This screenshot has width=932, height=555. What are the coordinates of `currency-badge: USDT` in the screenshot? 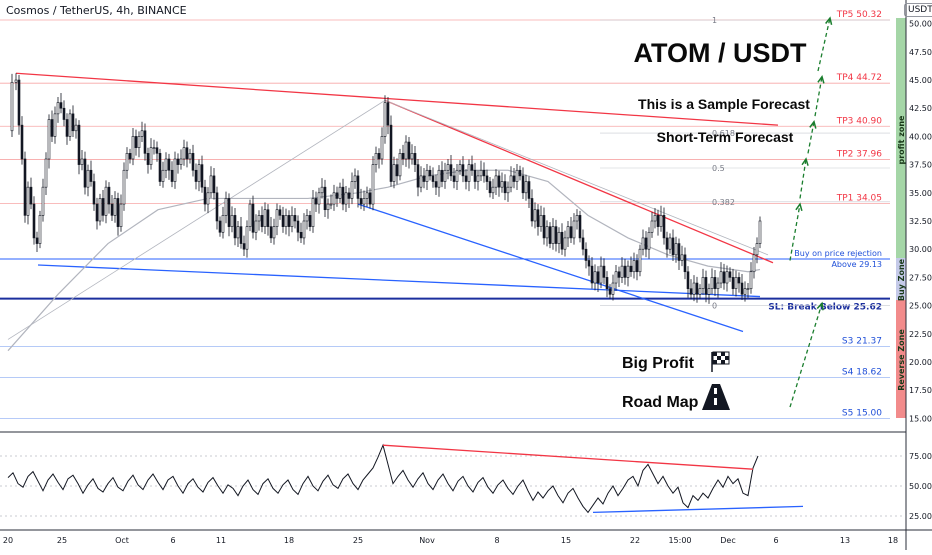 It's located at (918, 10).